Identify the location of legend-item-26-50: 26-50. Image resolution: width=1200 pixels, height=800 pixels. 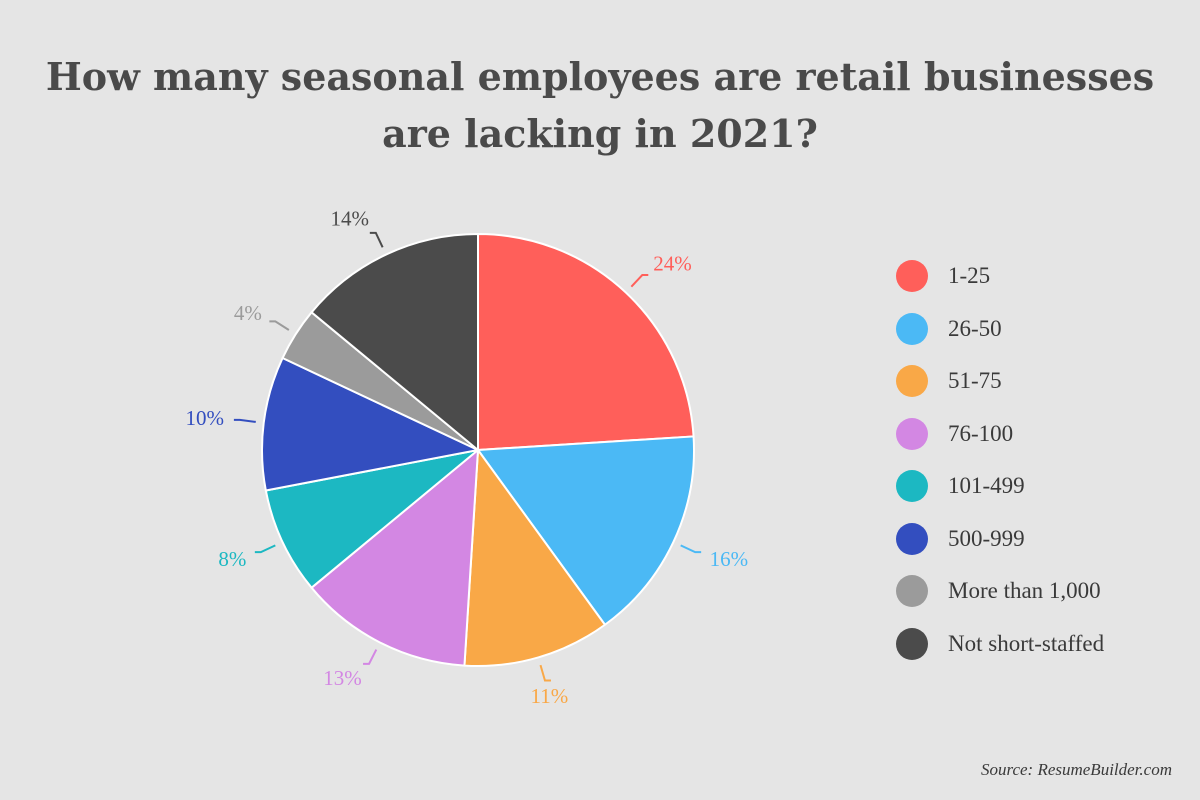
(1000, 329).